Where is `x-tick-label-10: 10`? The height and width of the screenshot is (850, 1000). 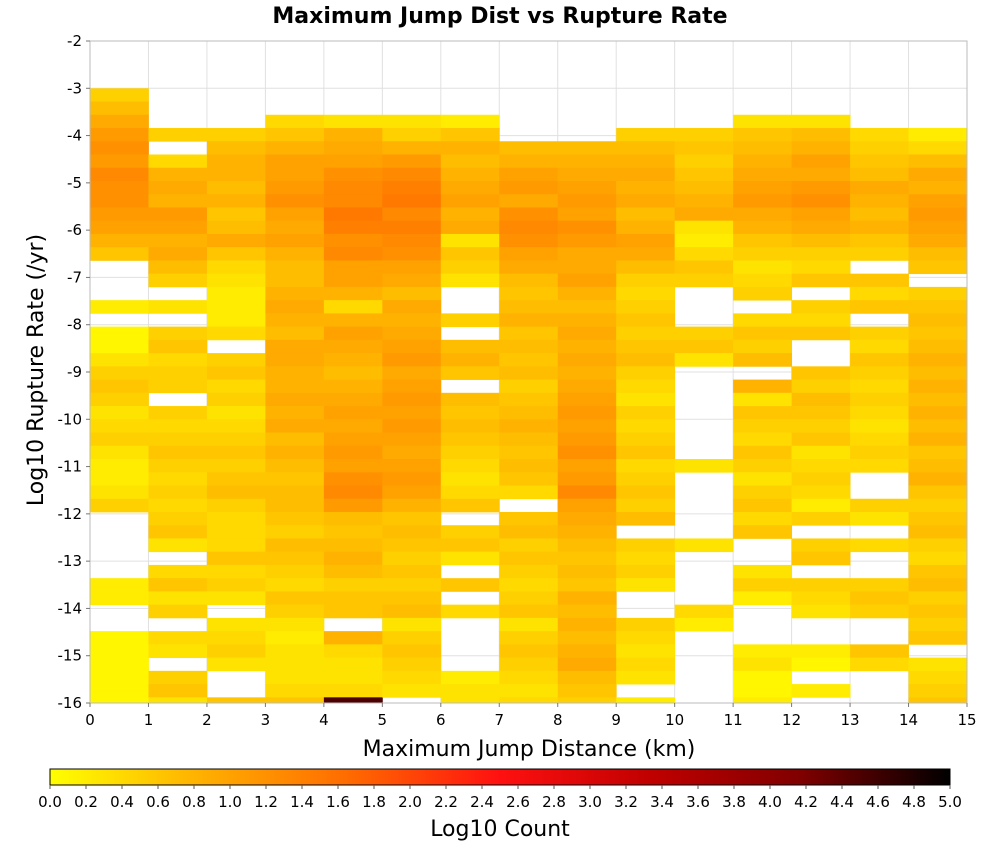 x-tick-label-10: 10 is located at coordinates (674, 720).